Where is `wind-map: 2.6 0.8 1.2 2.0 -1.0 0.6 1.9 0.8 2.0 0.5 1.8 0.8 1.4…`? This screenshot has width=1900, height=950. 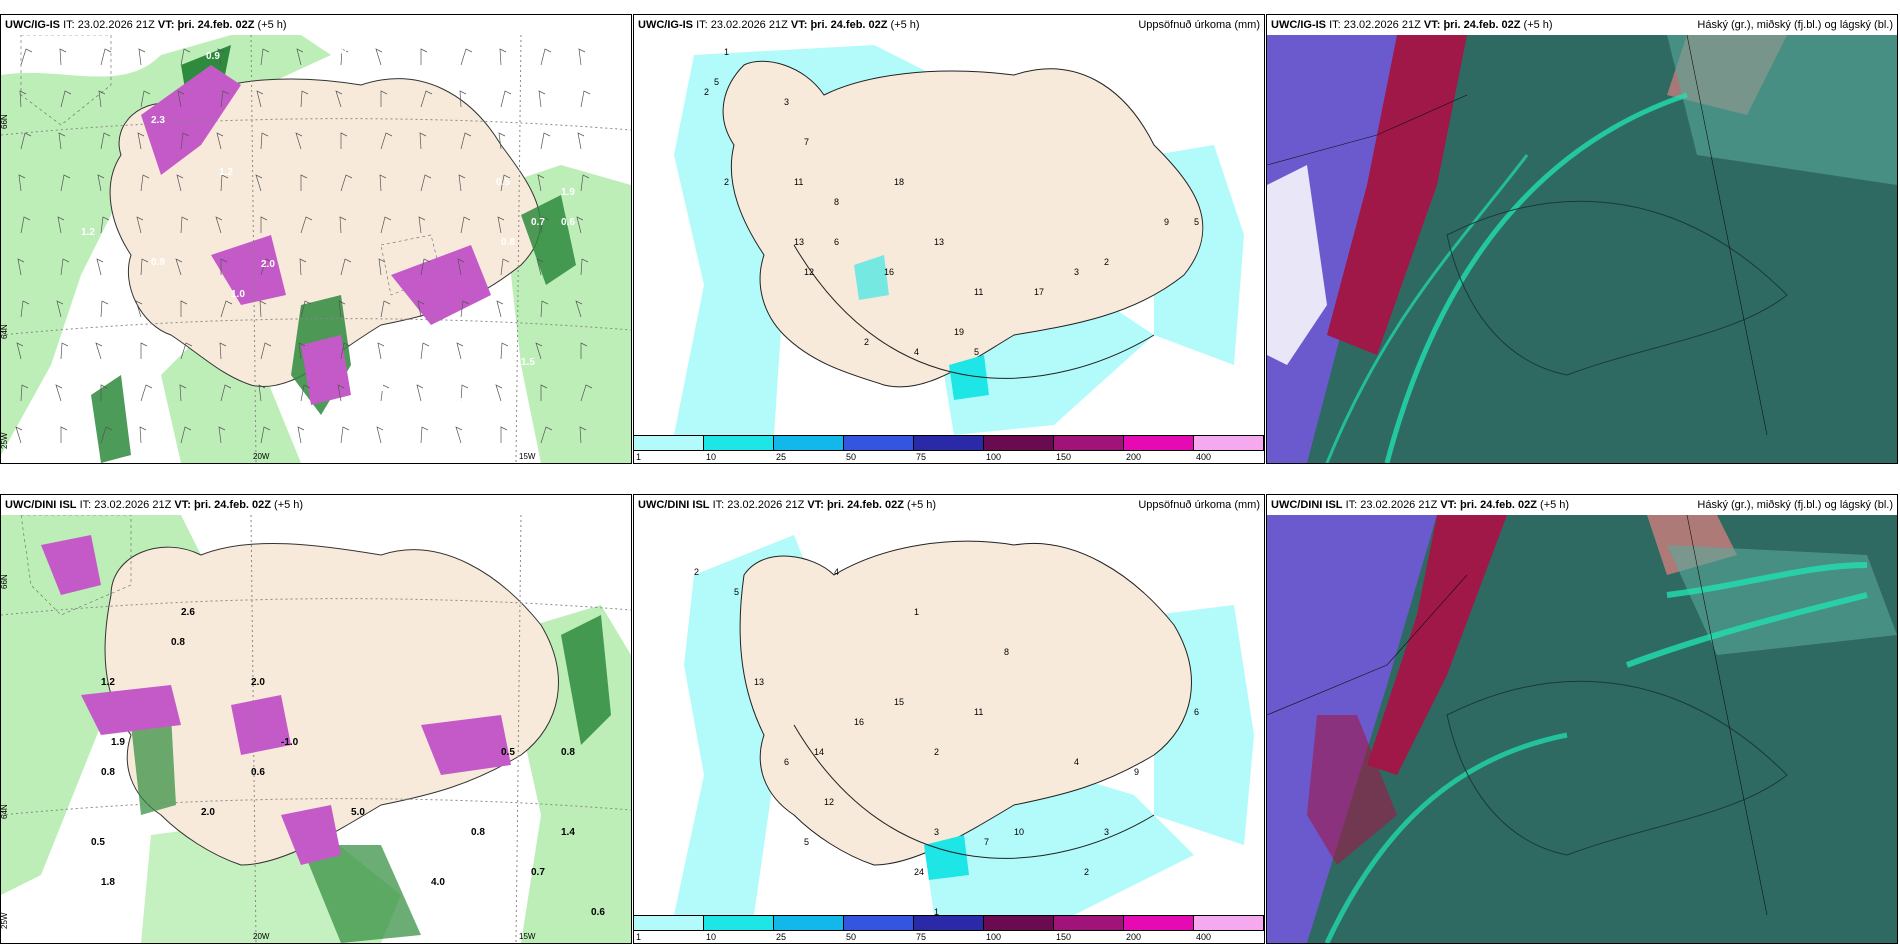
wind-map: 2.6 0.8 1.2 2.0 -1.0 0.6 1.9 0.8 2.0 0.5 1.8 0.8 1.4… is located at coordinates (316, 729).